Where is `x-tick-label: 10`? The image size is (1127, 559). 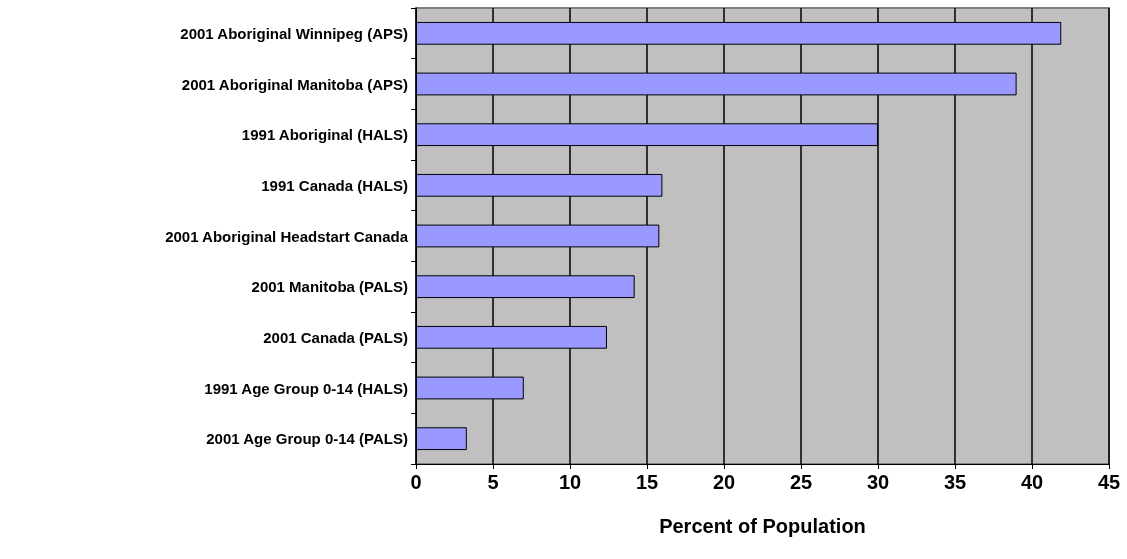
x-tick-label: 10 is located at coordinates (570, 482).